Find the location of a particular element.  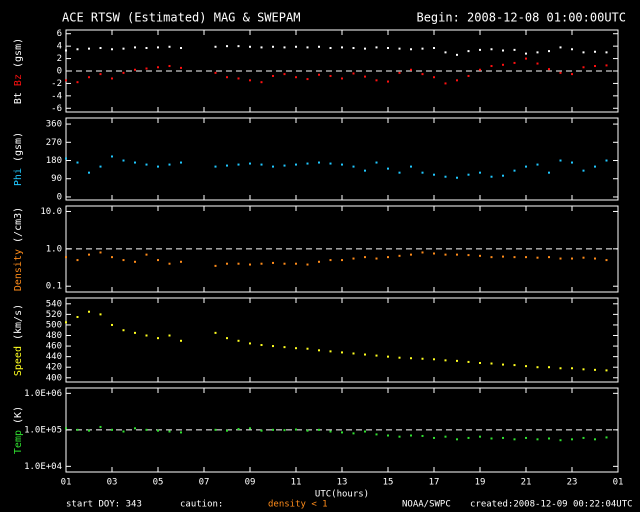

agency: NOAA/SWPC is located at coordinates (426, 505).